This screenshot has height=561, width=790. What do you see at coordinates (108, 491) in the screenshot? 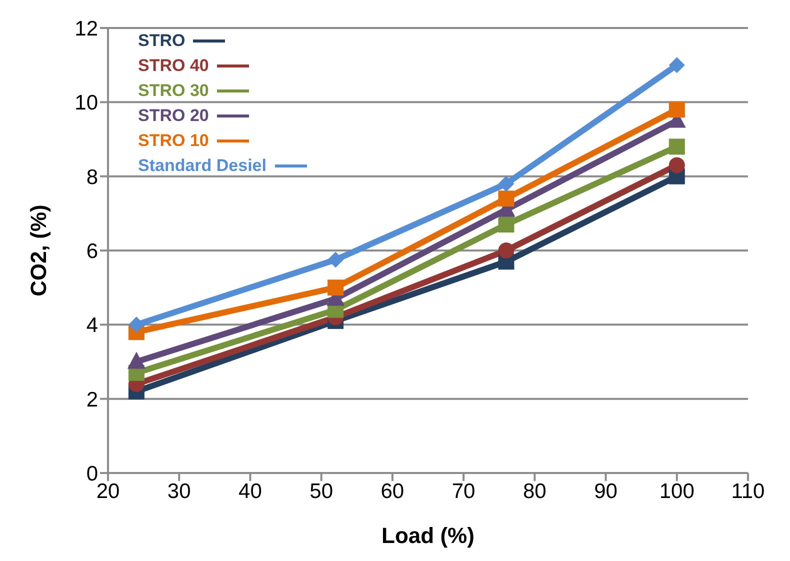
I see `x-tick-label: 20` at bounding box center [108, 491].